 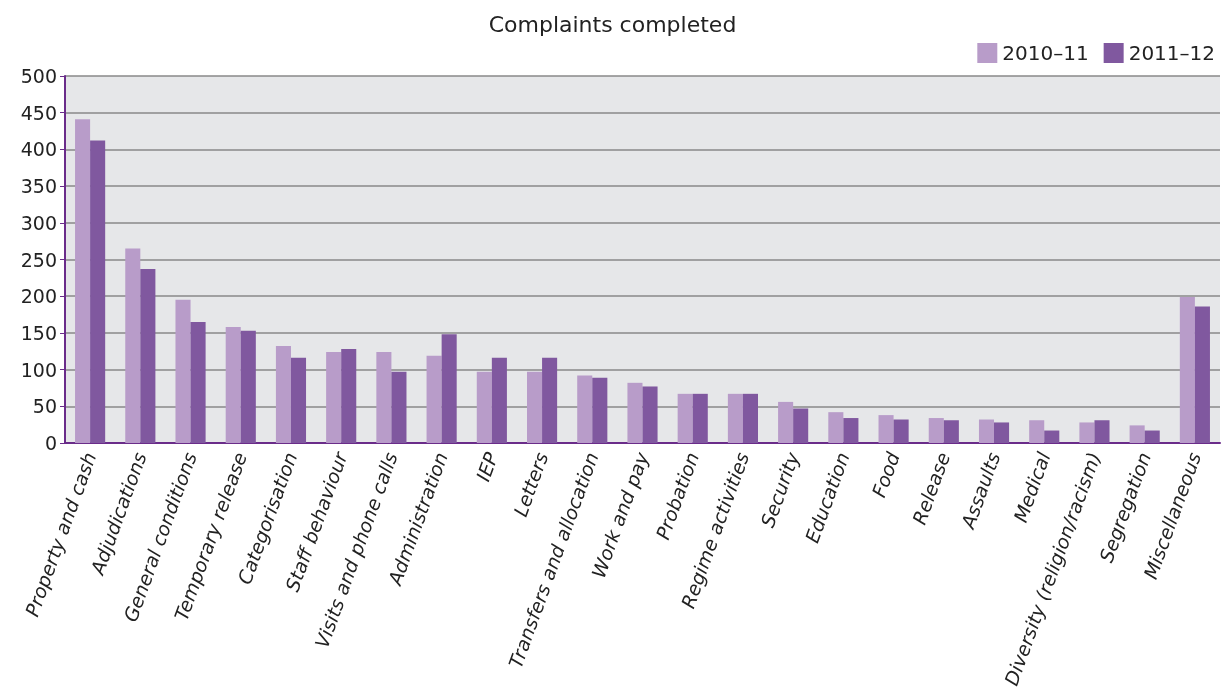 I want to click on y-tick-label: 400, so click(x=38, y=149).